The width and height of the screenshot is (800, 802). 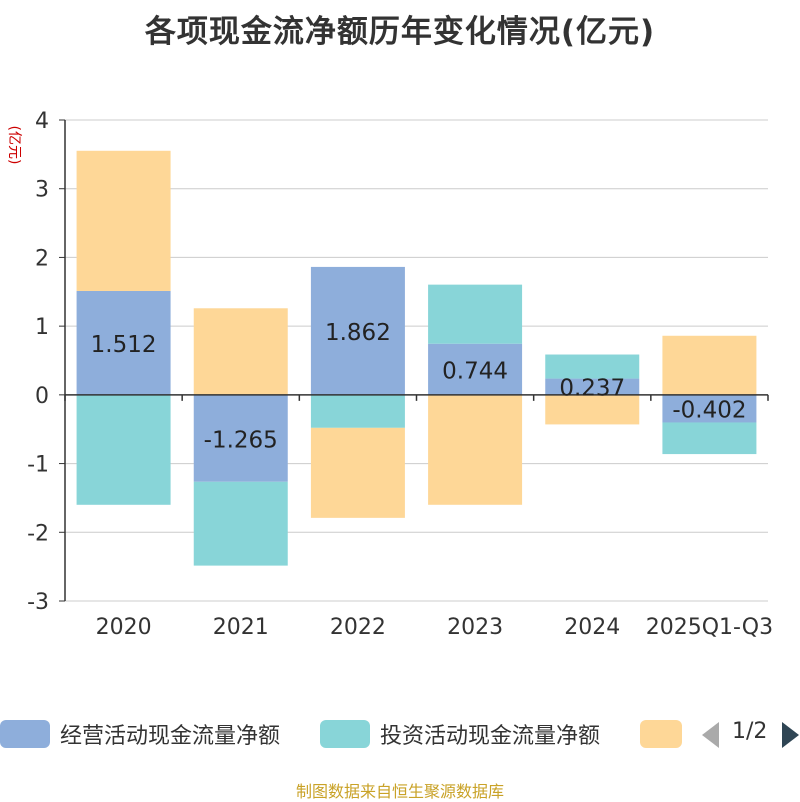 I want to click on y-tick-label: -1, so click(x=38, y=465).